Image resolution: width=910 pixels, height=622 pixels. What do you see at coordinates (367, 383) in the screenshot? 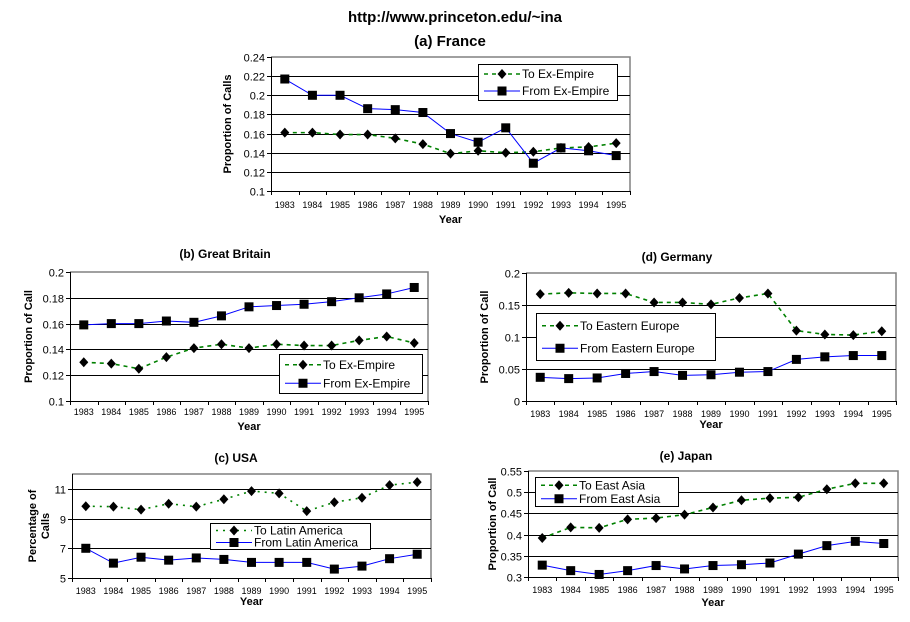
I see `legend-label: From Ex-Empire` at bounding box center [367, 383].